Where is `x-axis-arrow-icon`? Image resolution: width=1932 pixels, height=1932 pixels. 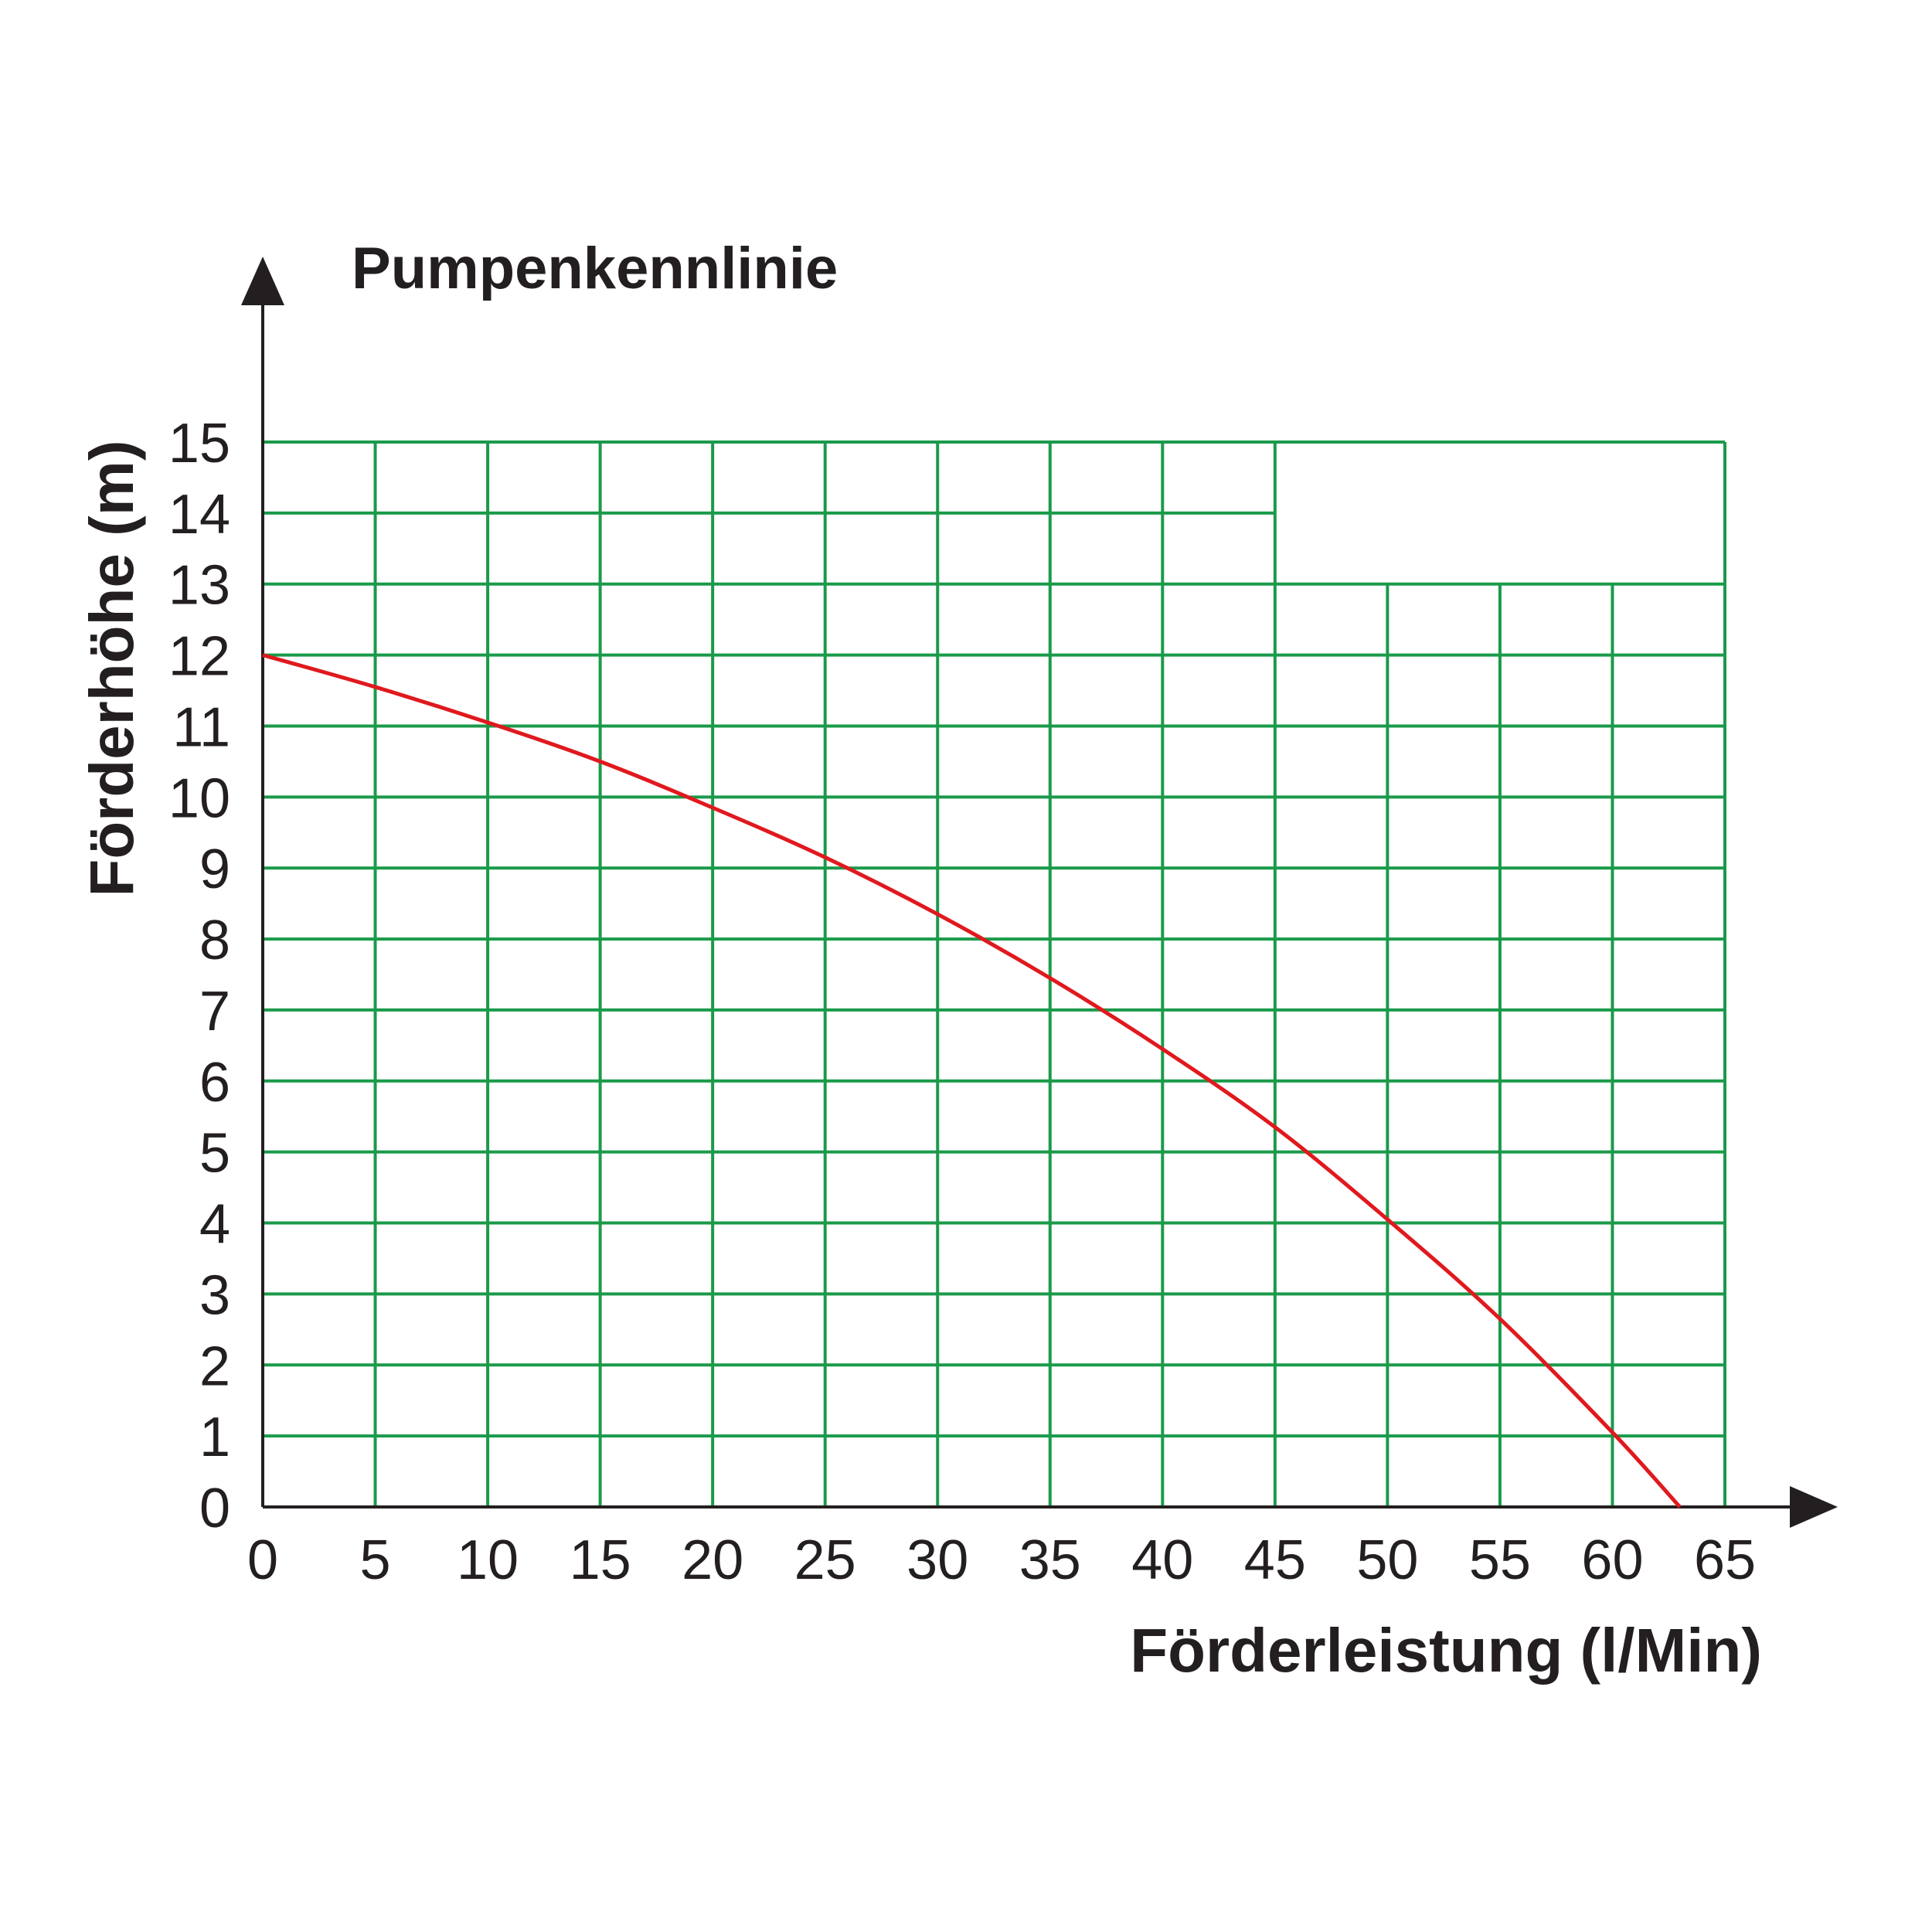
x-axis-arrow-icon is located at coordinates (1814, 1507).